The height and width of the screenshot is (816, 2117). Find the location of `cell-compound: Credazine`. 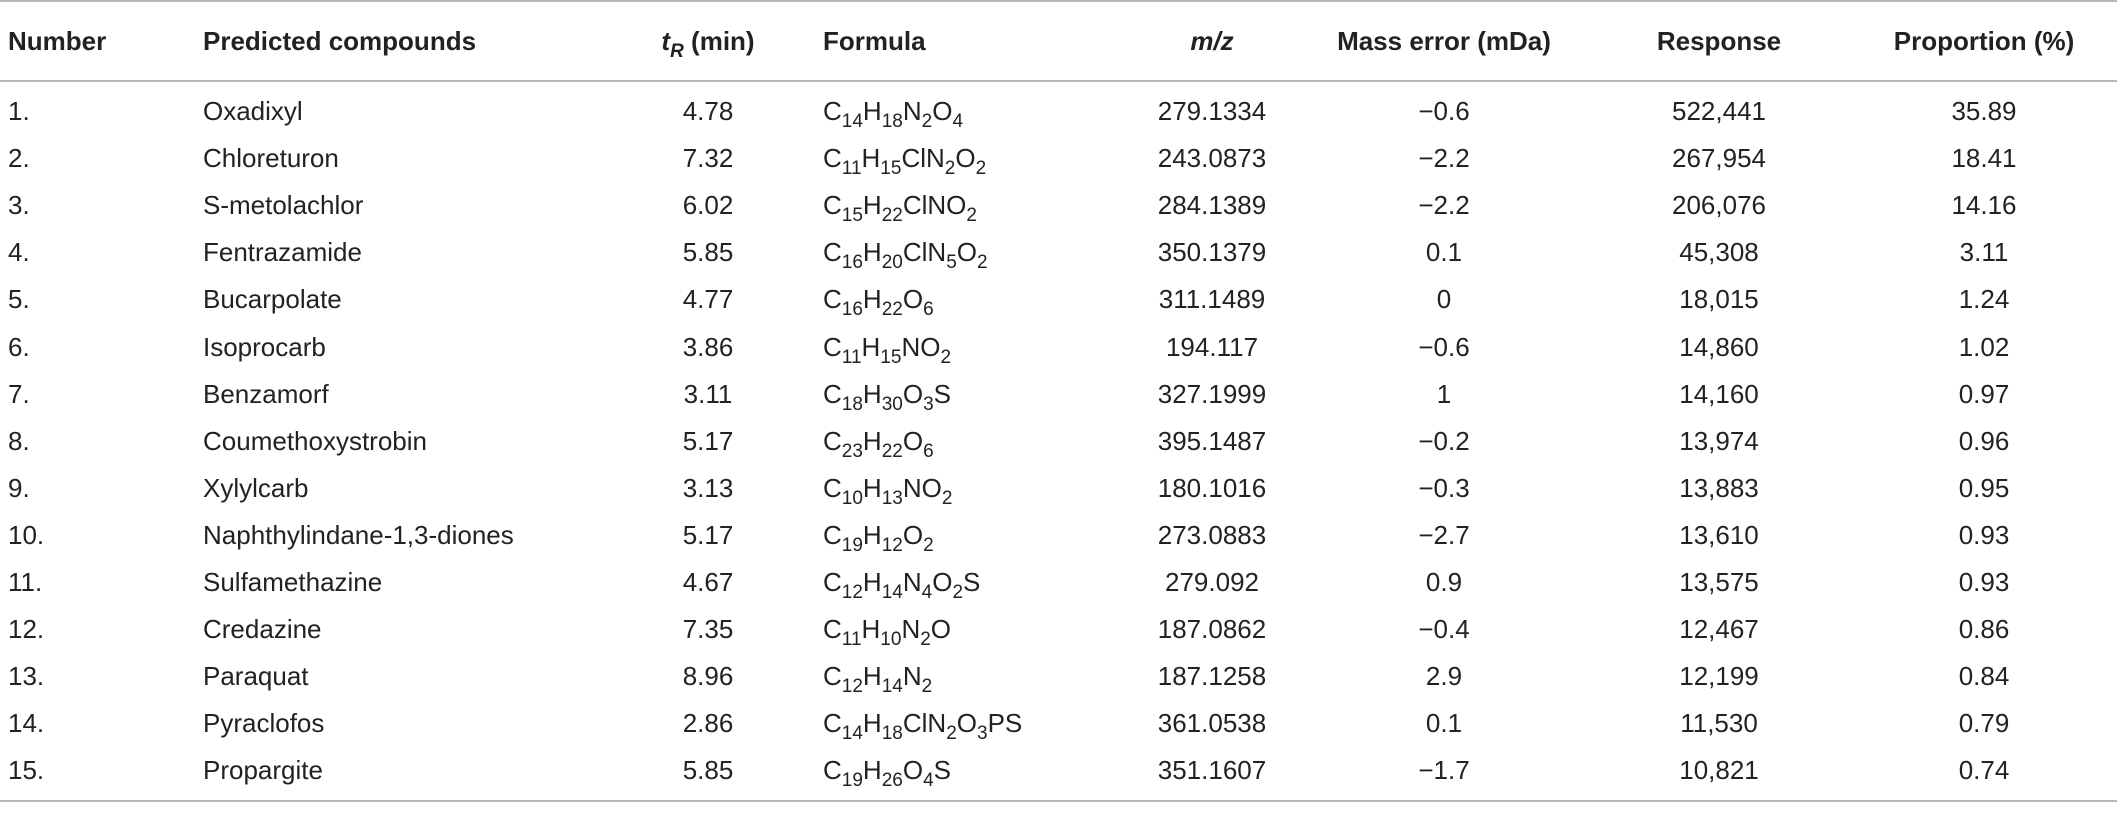

cell-compound: Credazine is located at coordinates (262, 629).